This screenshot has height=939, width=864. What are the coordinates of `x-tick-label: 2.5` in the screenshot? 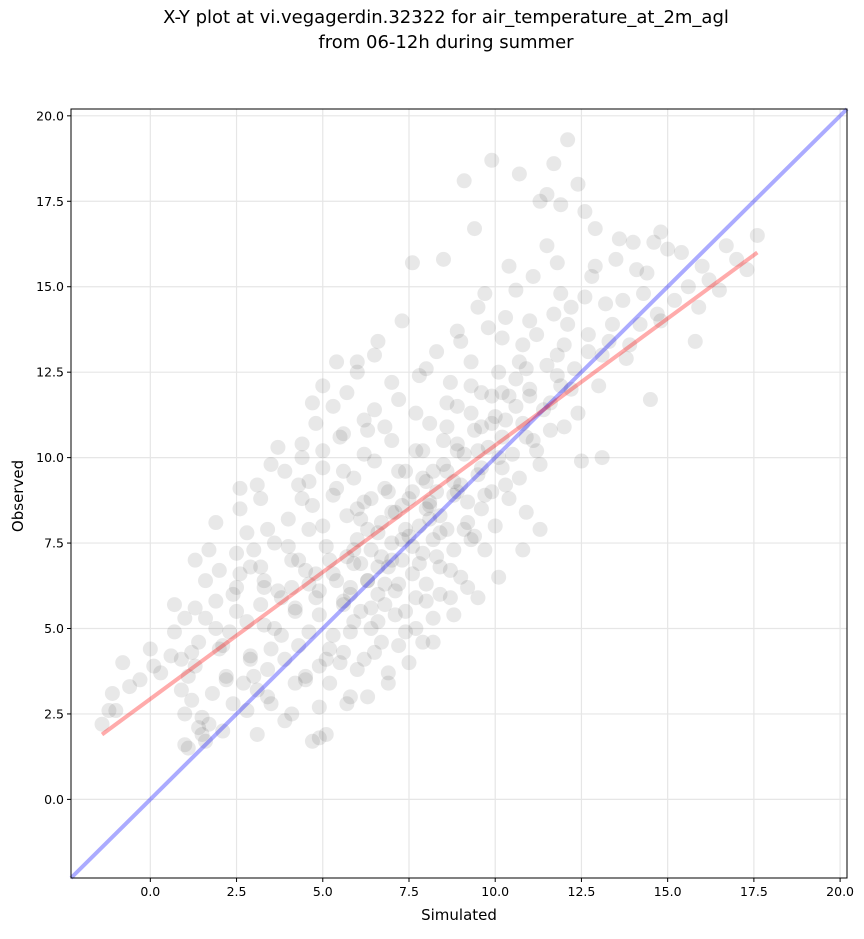 It's located at (237, 891).